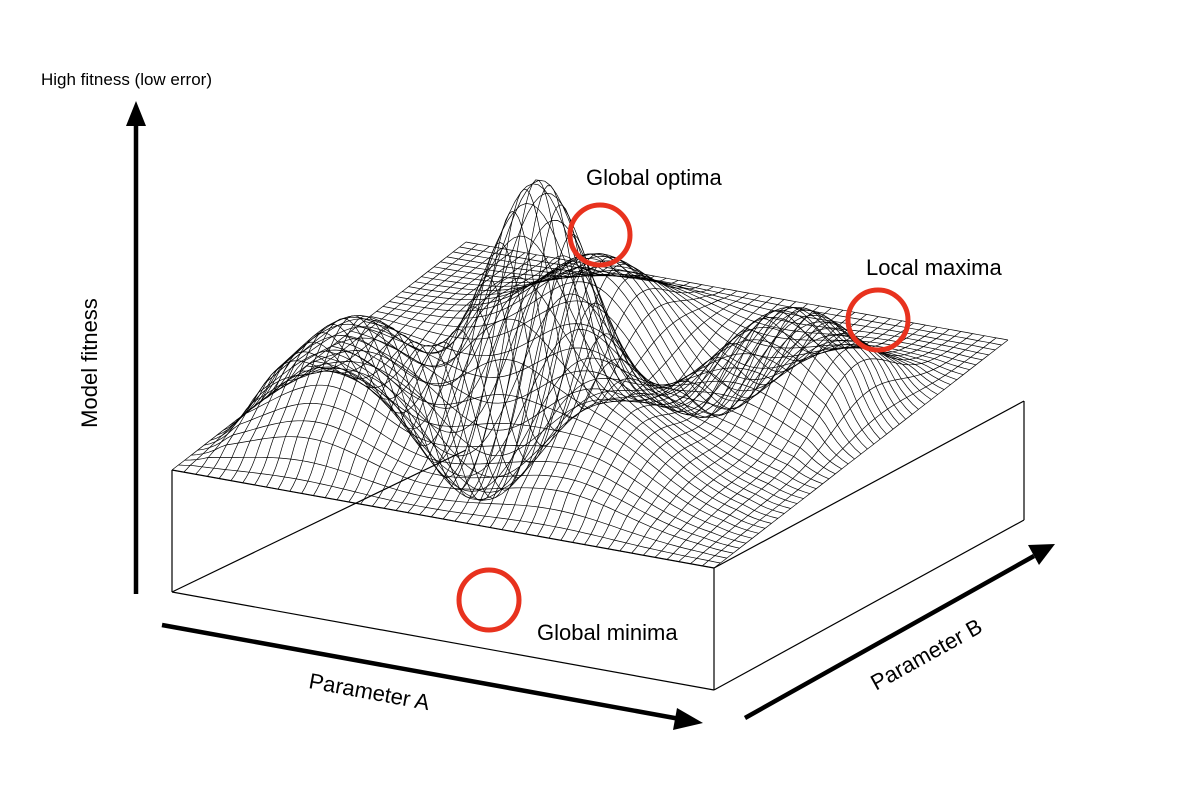 The width and height of the screenshot is (1200, 798). Describe the element at coordinates (654, 177) in the screenshot. I see `global-optima-label: Global optima` at that location.